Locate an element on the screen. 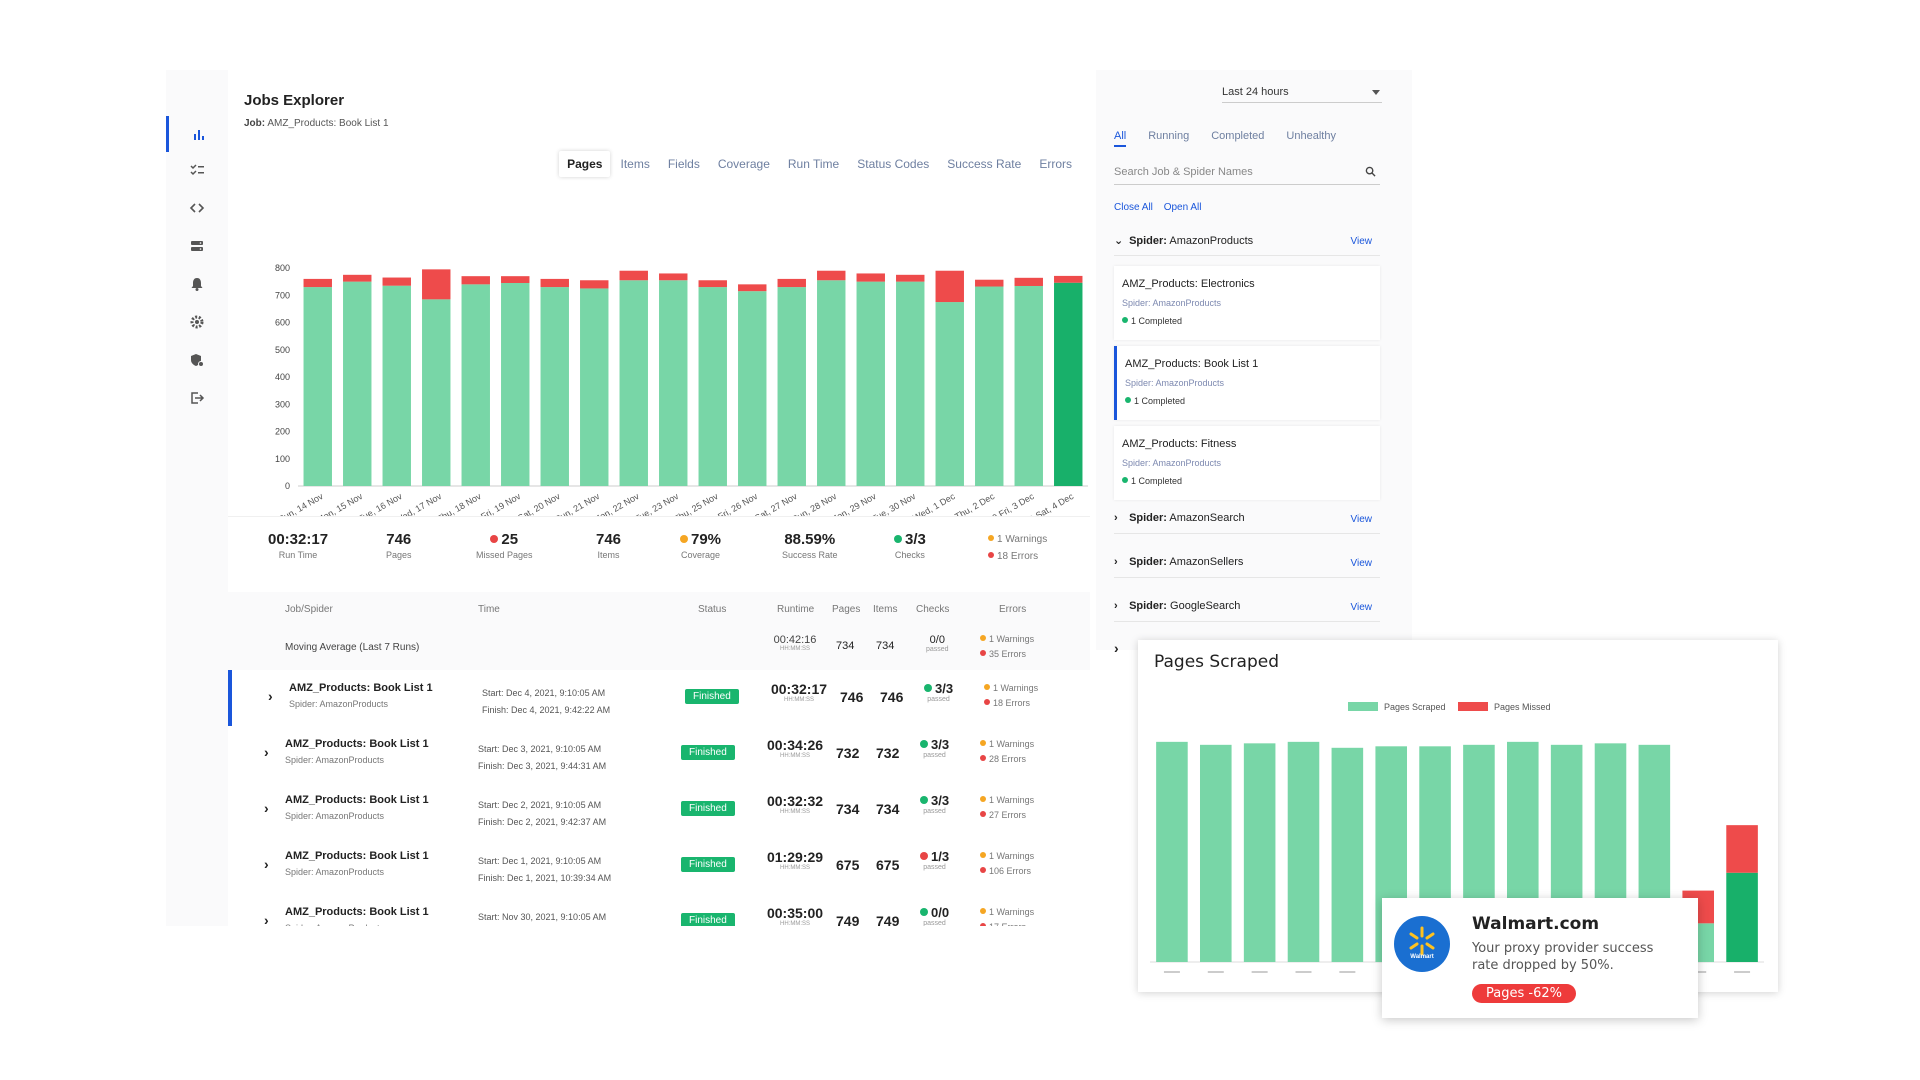  nav-checks is located at coordinates (197, 170).